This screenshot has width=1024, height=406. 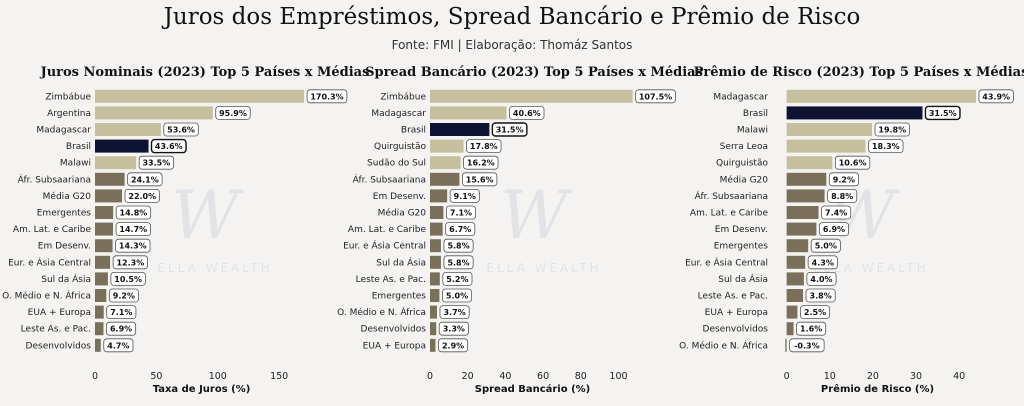 What do you see at coordinates (54, 179) in the screenshot?
I see `category-label: Áfr. Subsaariana` at bounding box center [54, 179].